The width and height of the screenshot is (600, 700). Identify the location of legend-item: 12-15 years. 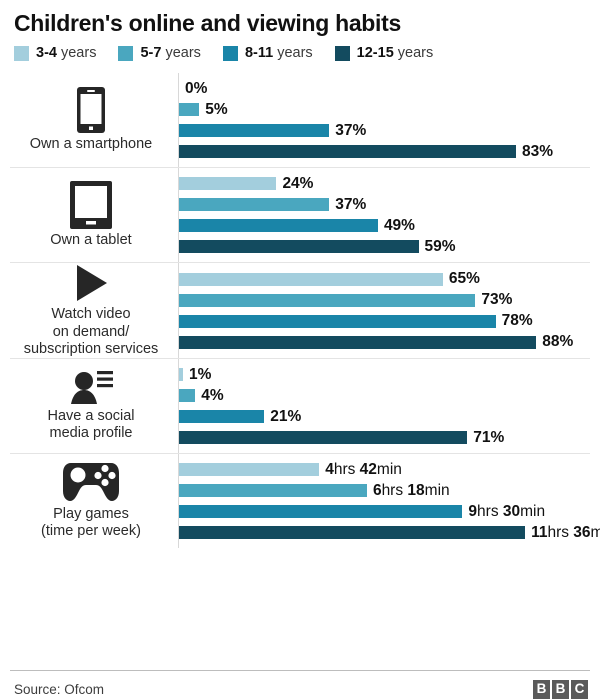
(383, 53).